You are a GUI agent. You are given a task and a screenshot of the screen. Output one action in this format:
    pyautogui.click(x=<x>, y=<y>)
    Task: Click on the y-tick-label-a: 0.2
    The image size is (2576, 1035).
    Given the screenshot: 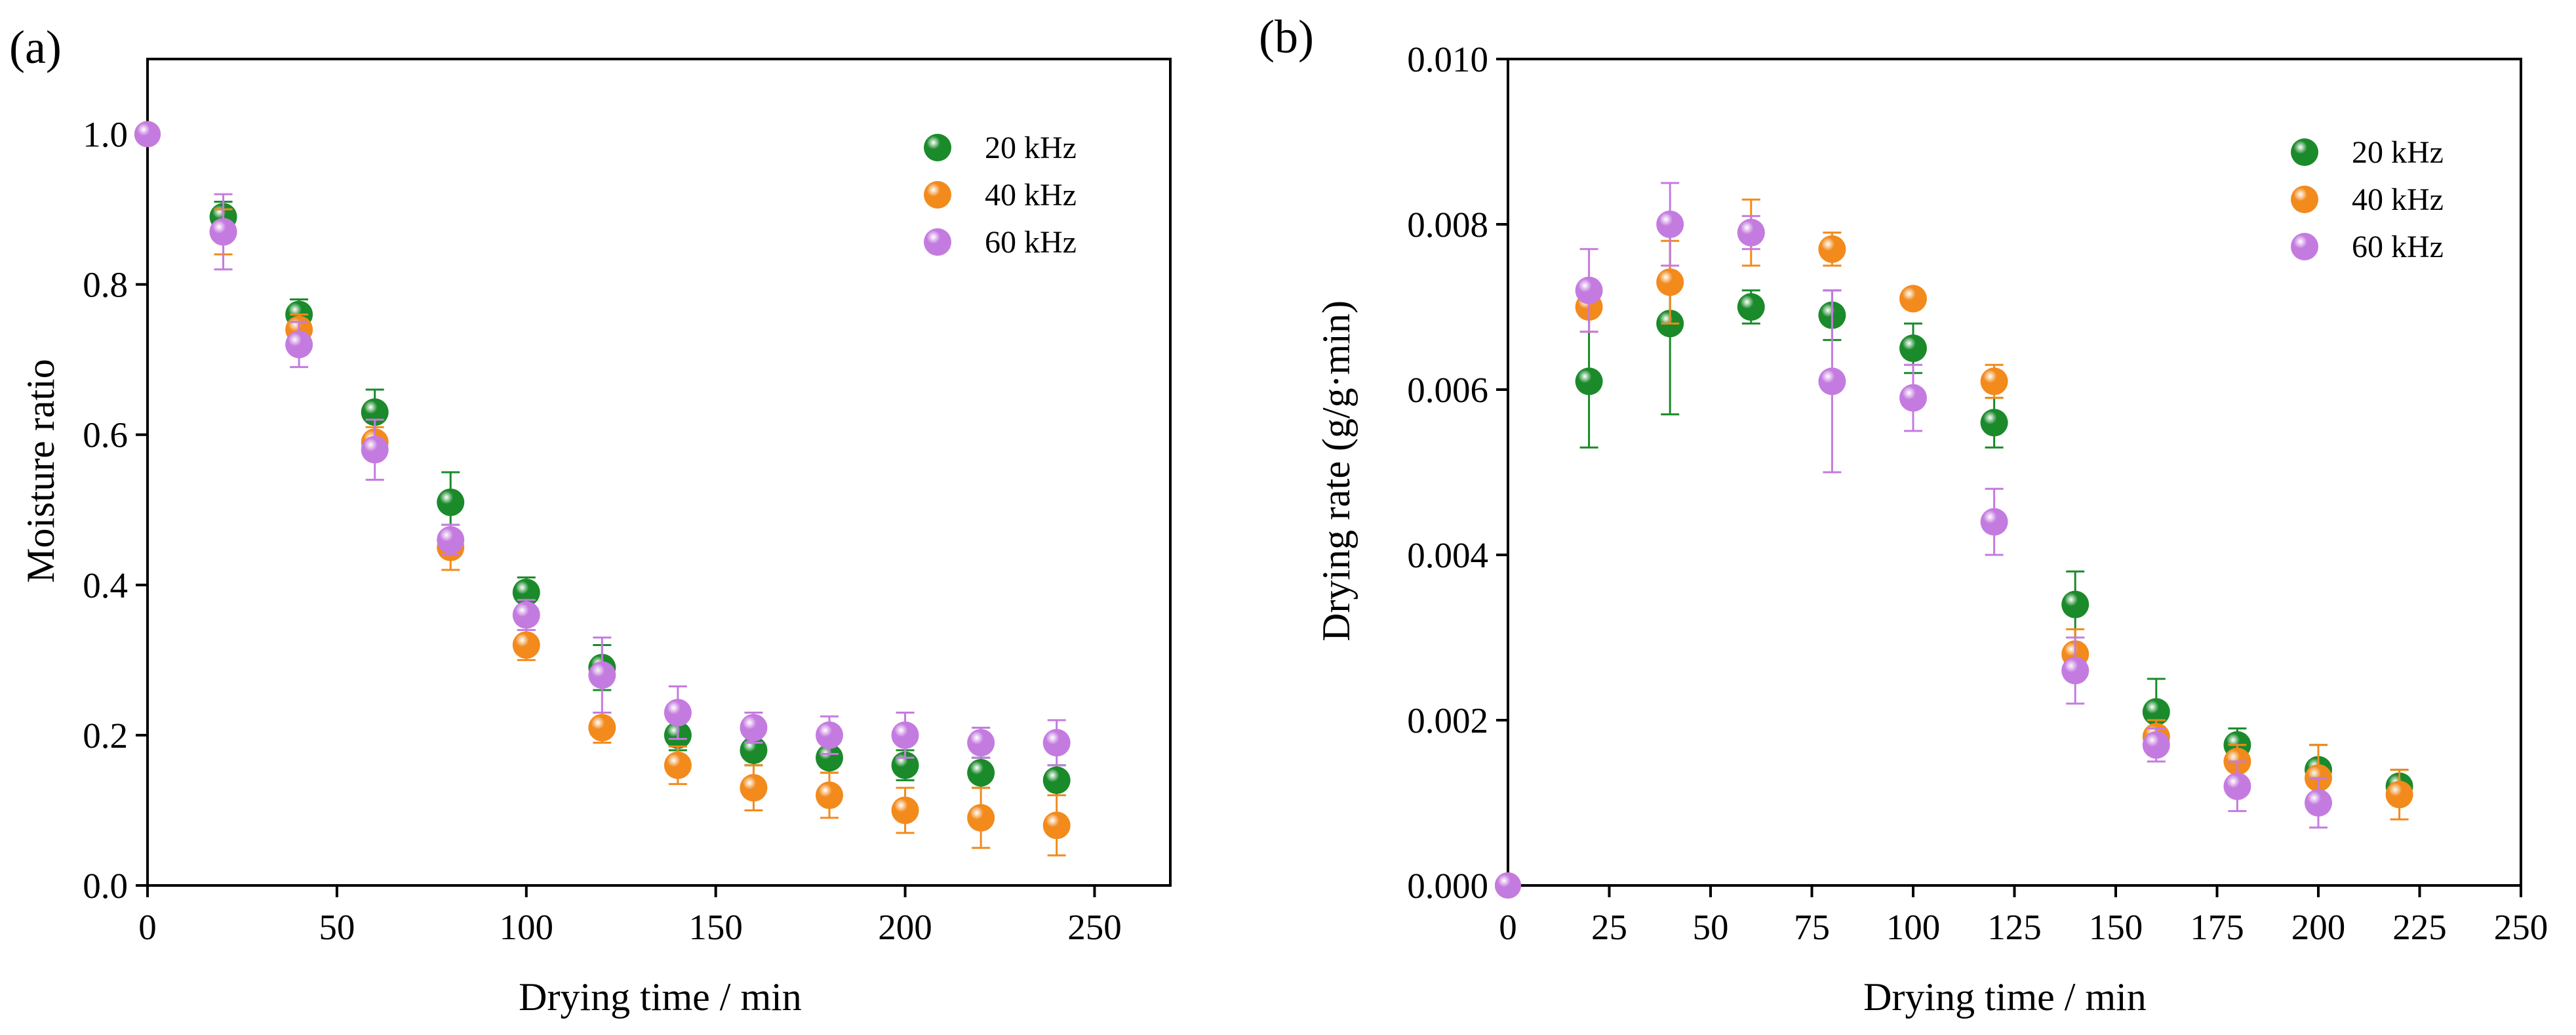 What is the action you would take?
    pyautogui.click(x=105, y=736)
    